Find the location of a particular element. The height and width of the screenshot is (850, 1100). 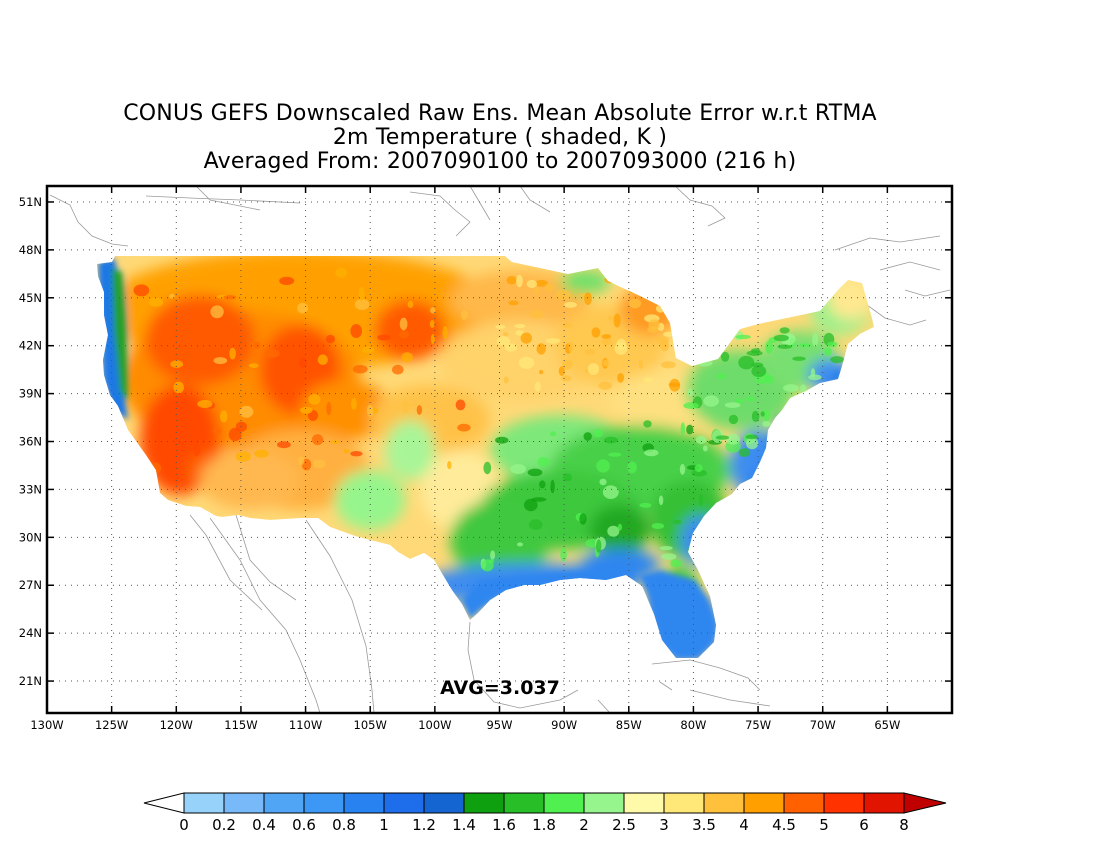

lon-tick-label: 85W is located at coordinates (629, 725).